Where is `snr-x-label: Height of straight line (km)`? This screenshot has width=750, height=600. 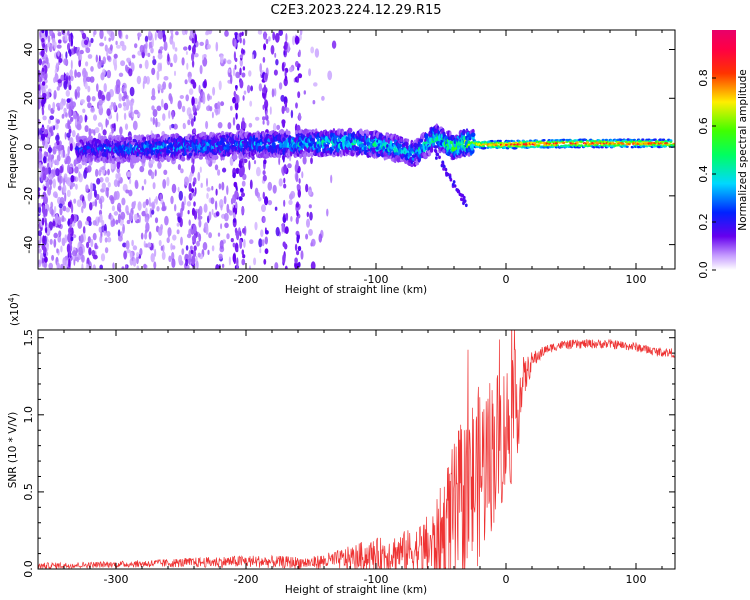
snr-x-label: Height of straight line (km) is located at coordinates (356, 590).